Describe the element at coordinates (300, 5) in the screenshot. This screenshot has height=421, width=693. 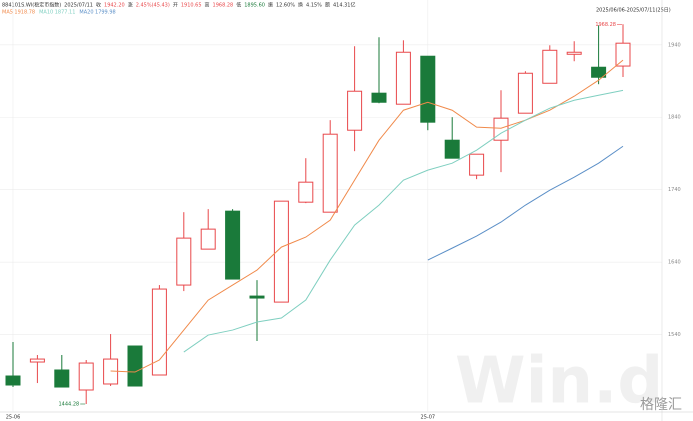
I see `header-item: 换` at that location.